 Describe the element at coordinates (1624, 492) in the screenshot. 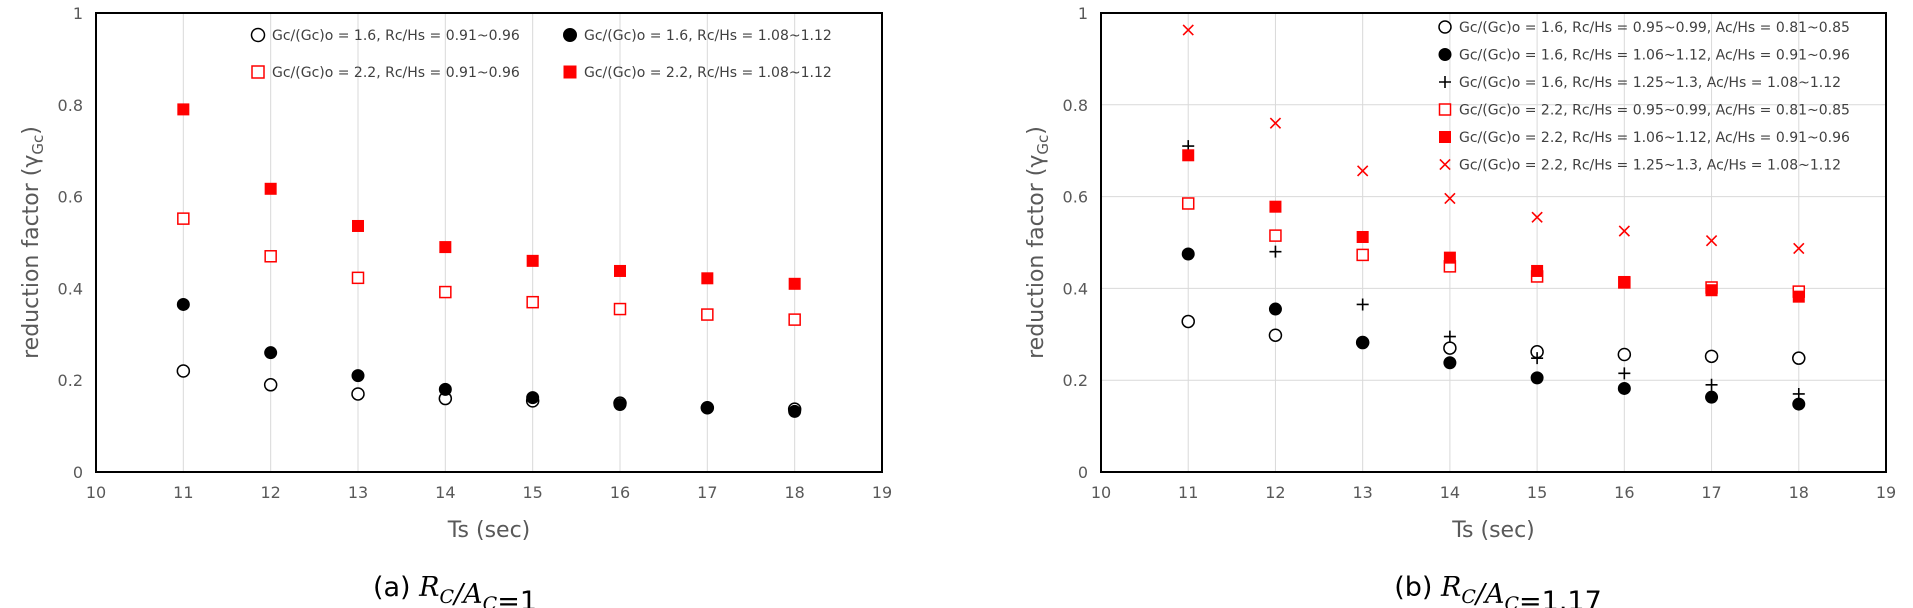

I see `x-tick-label: 16` at that location.